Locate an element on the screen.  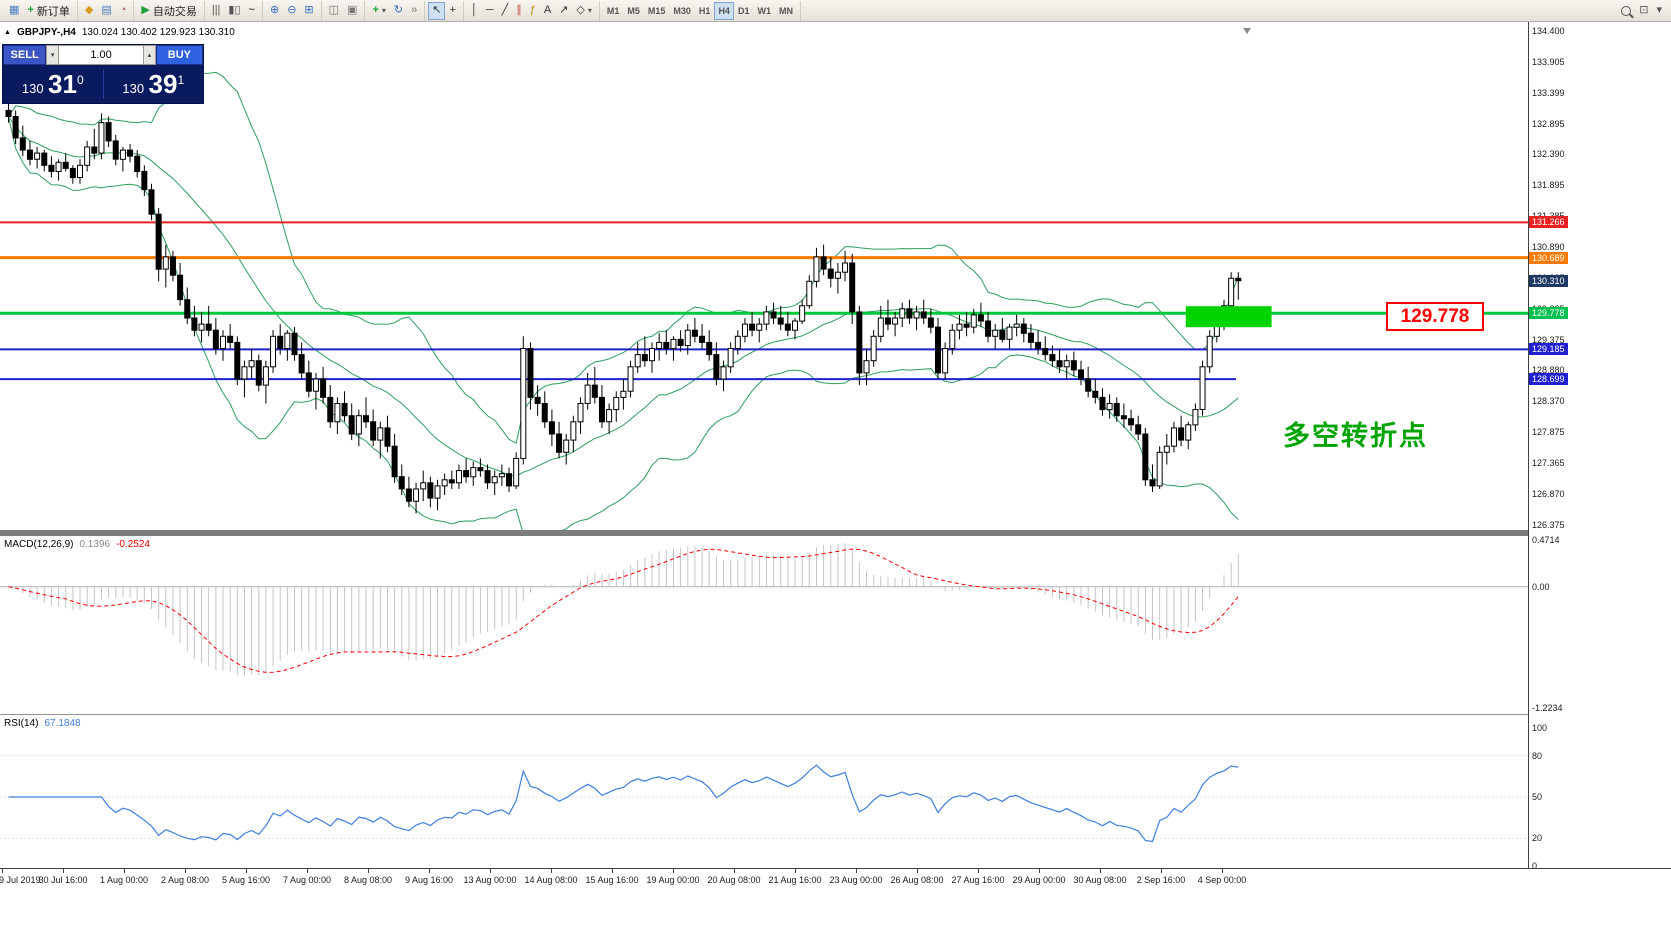
terminal-icon: ▦ is located at coordinates (14, 11).